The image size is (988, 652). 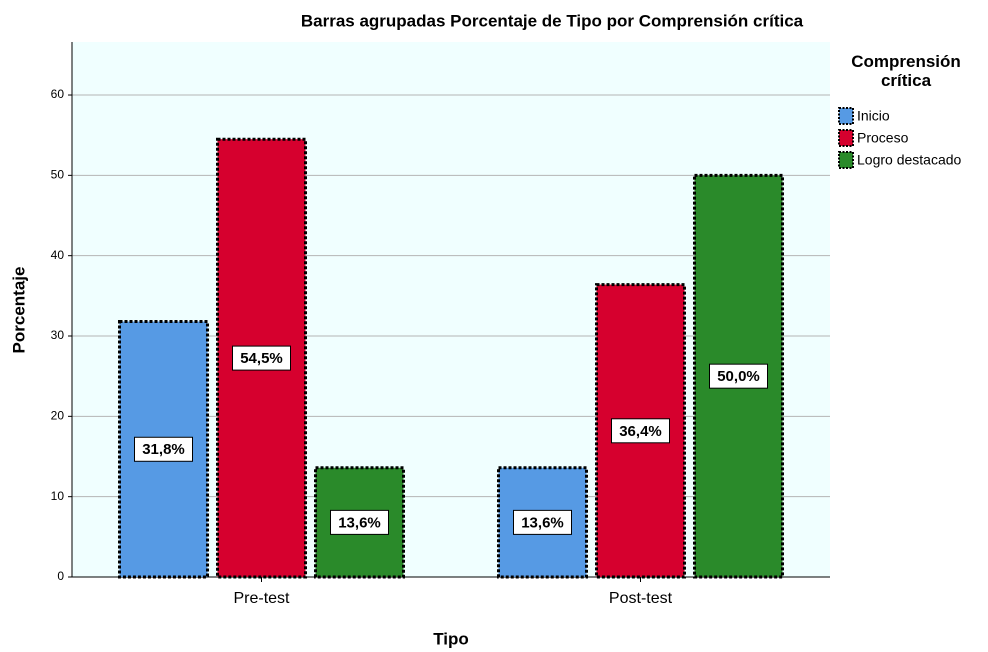 I want to click on y-tick-label: 30, so click(x=58, y=335).